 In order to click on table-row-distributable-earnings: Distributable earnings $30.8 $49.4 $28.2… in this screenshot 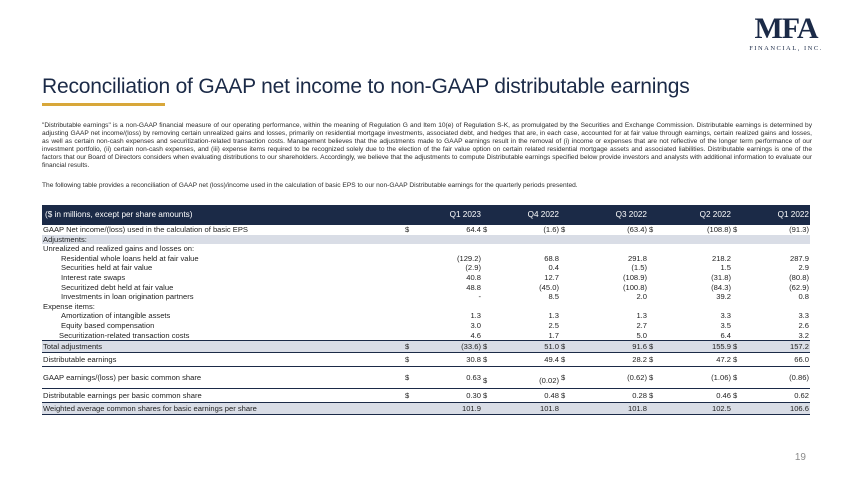, I will do `click(426, 360)`.